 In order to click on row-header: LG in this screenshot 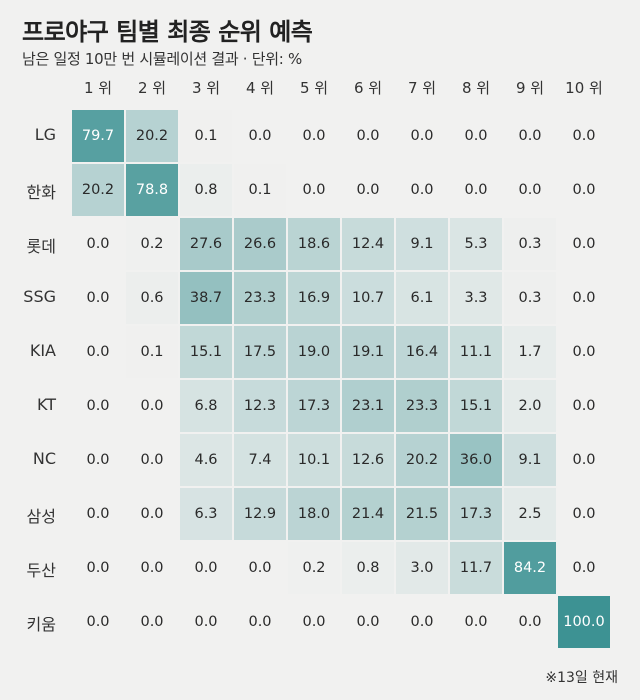, I will do `click(45, 134)`.